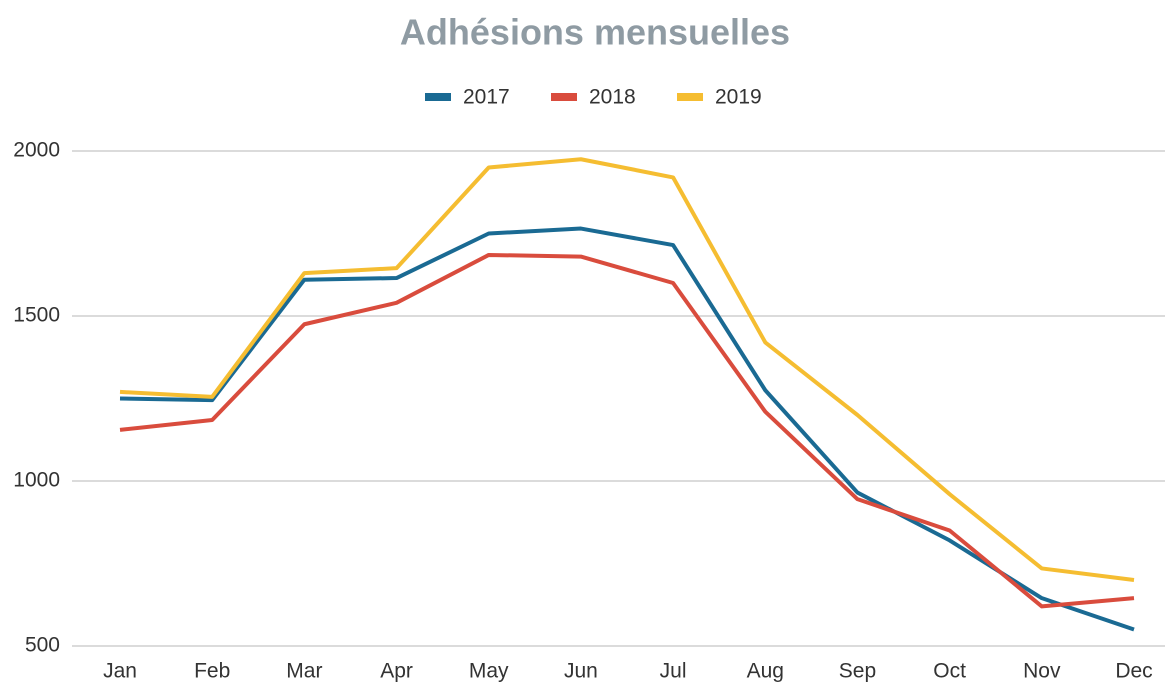 This screenshot has width=1167, height=688. What do you see at coordinates (1042, 671) in the screenshot?
I see `x-tick-label: Nov` at bounding box center [1042, 671].